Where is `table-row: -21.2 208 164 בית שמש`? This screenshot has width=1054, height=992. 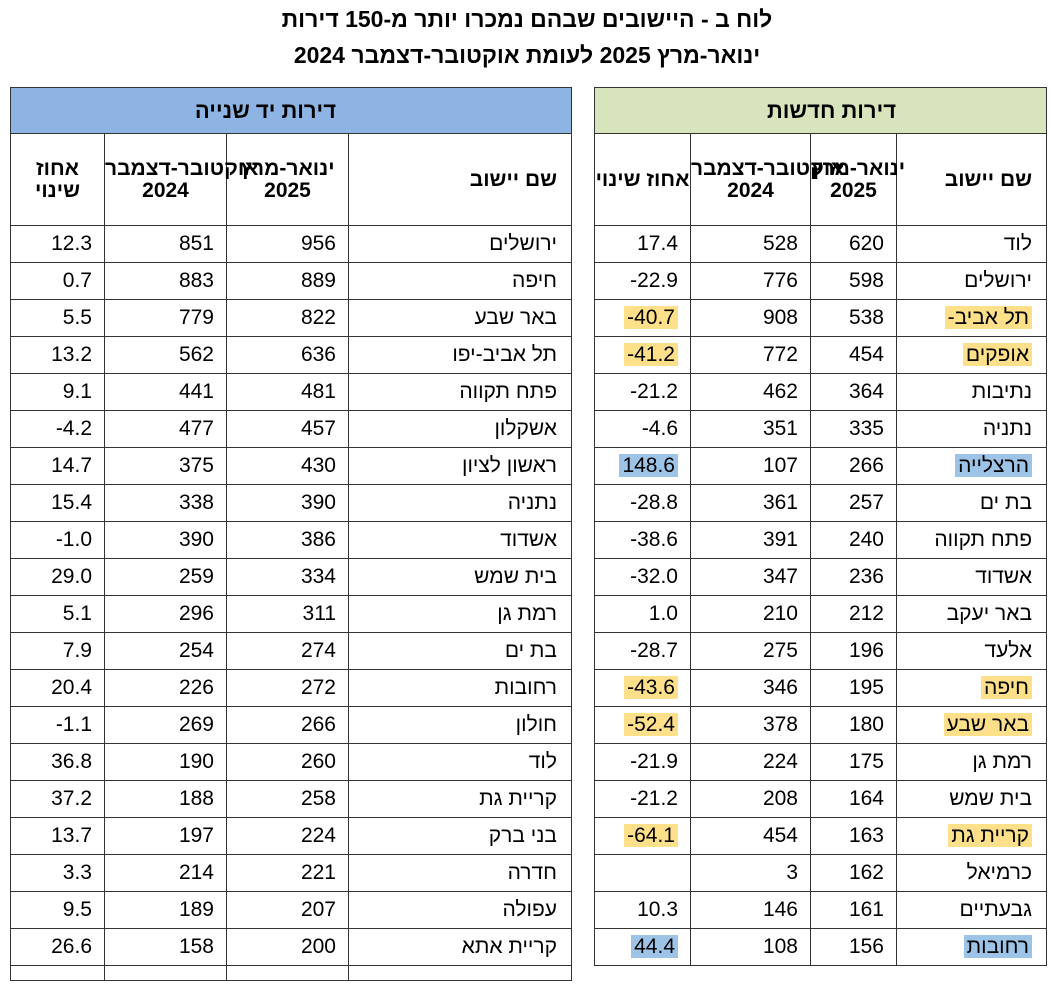 table-row: -21.2 208 164 בית שמש is located at coordinates (821, 799).